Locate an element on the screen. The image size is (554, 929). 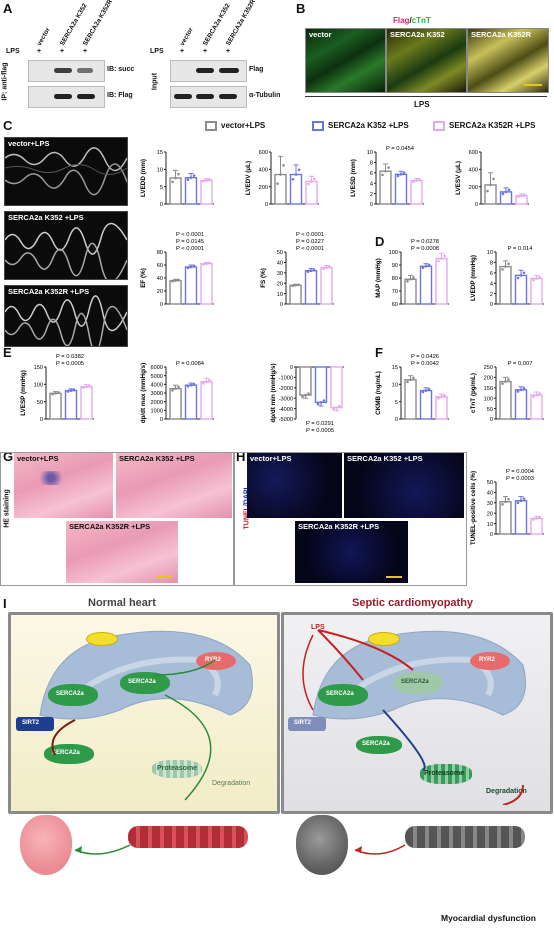
proteasome-label-normal: Proteasome is located at coordinates (177, 768).